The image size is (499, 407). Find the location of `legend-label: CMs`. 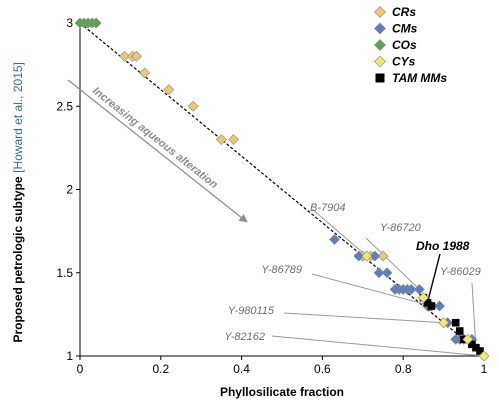

legend-label: CMs is located at coordinates (405, 29).